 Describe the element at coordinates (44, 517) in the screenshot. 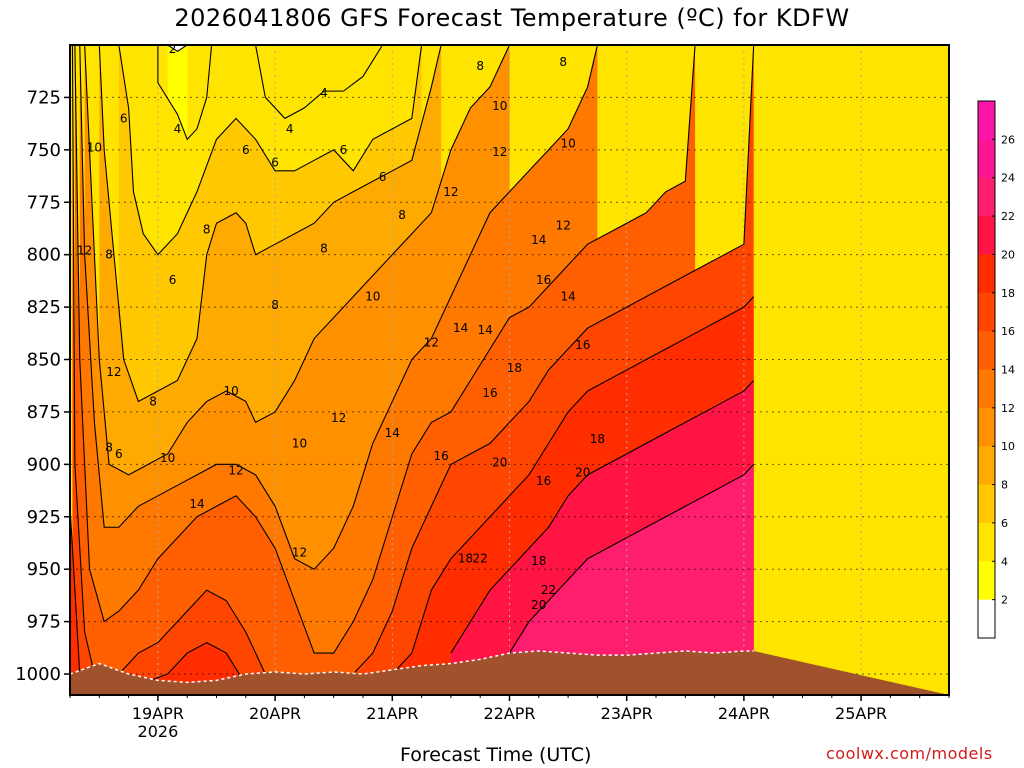

I see `y-tick-label: 925` at that location.